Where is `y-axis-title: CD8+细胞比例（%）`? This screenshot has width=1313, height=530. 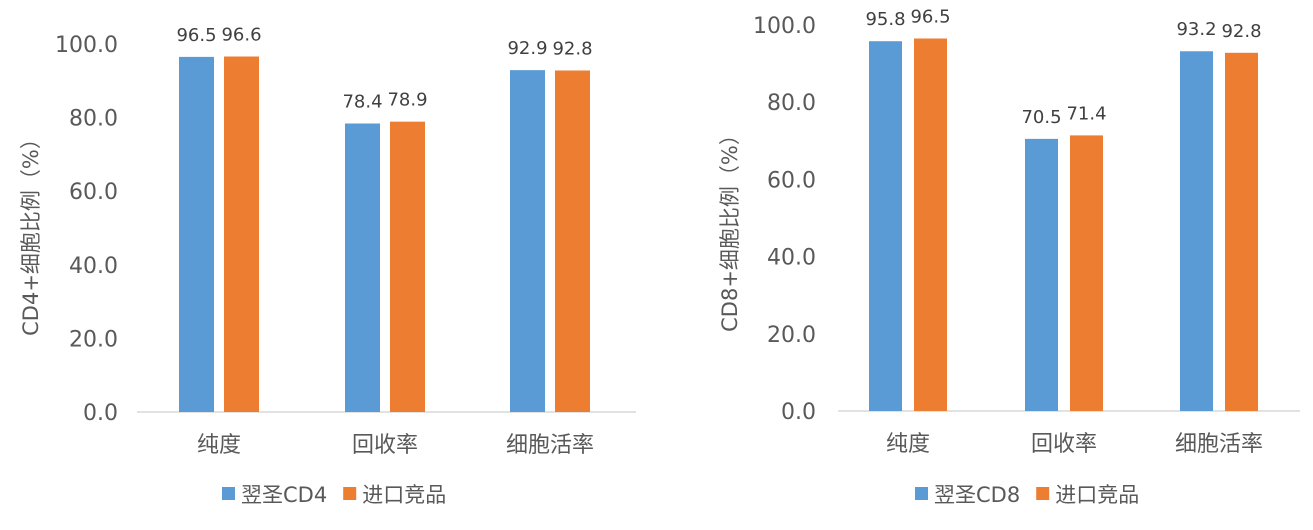 y-axis-title: CD8+细胞比例（%） is located at coordinates (730, 228).